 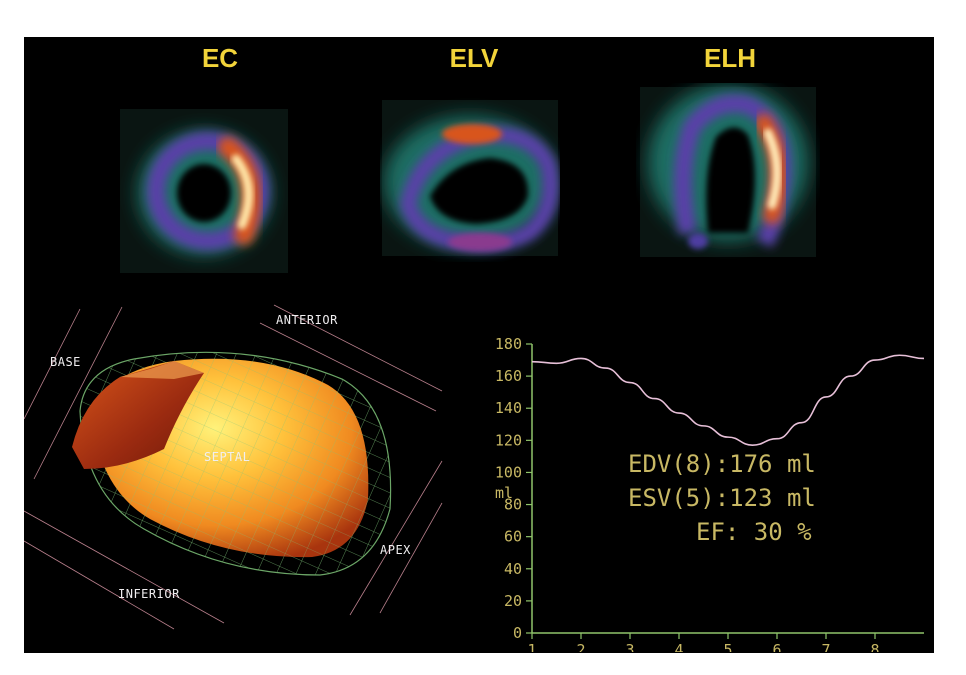 I want to click on y-tick-label: 100, so click(x=508, y=472).